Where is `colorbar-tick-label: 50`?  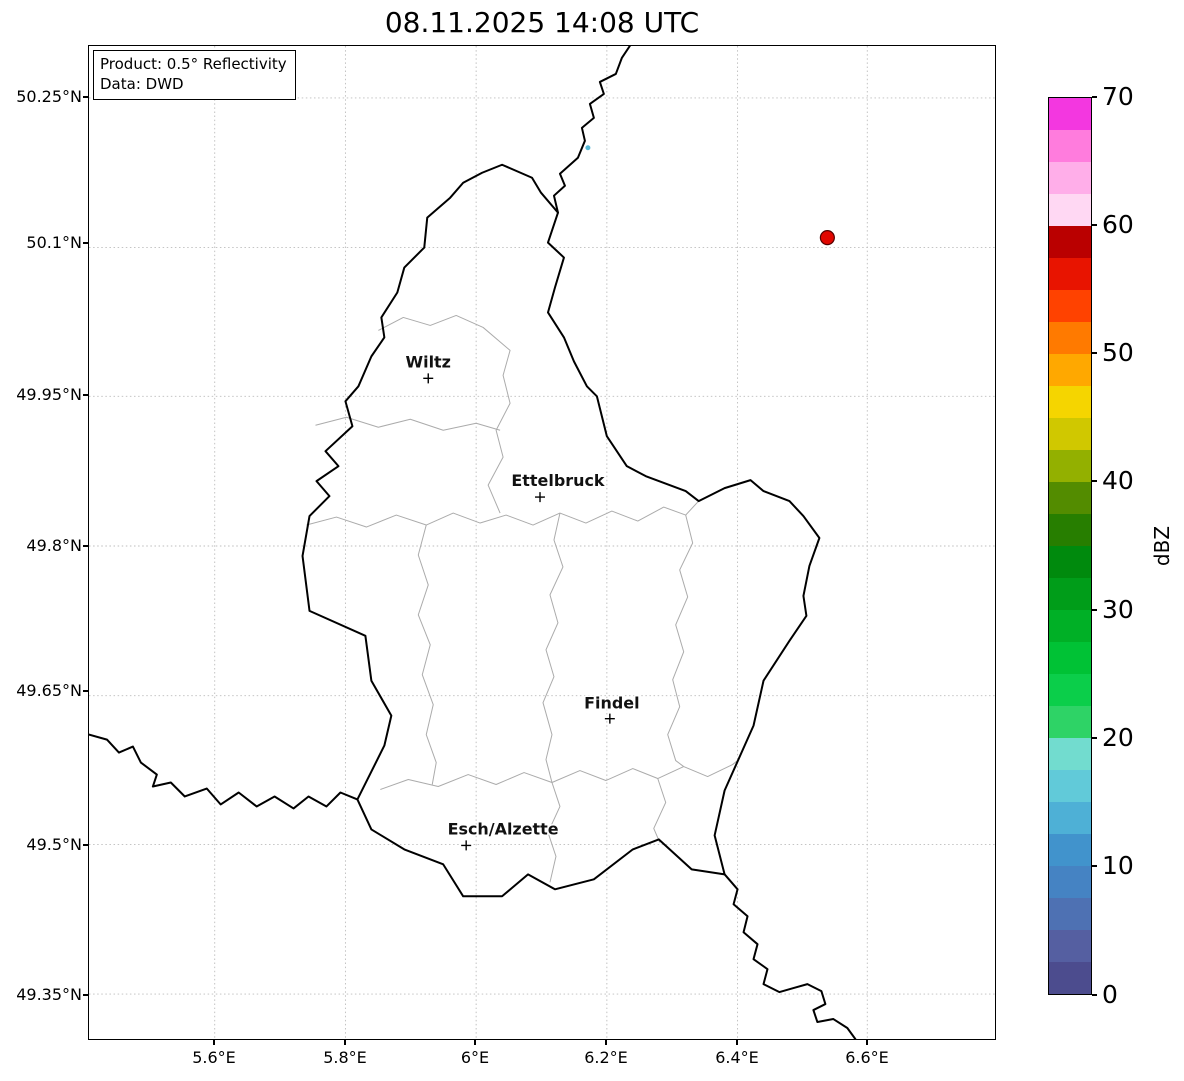 colorbar-tick-label: 50 is located at coordinates (1118, 352).